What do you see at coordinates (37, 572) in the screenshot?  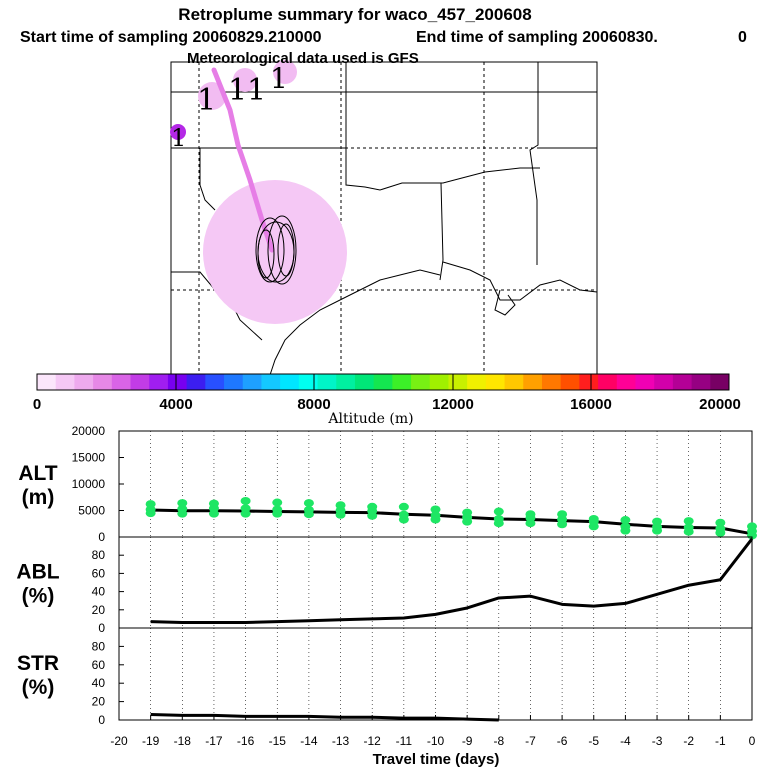 I see `y-axis-label: ABL` at bounding box center [37, 572].